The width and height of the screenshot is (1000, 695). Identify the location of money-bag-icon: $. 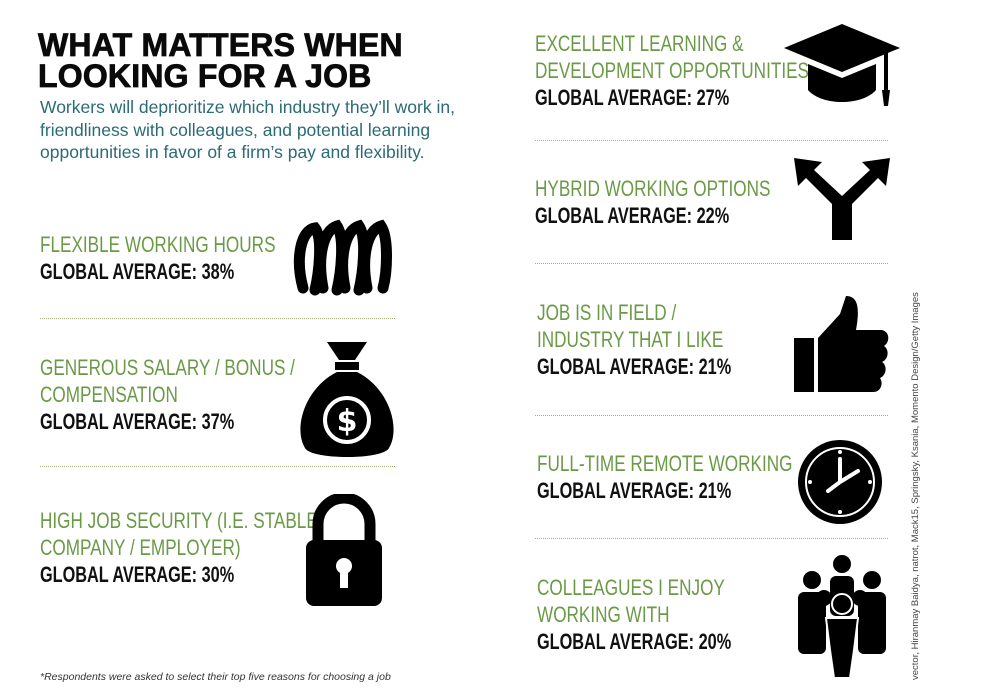
(347, 399).